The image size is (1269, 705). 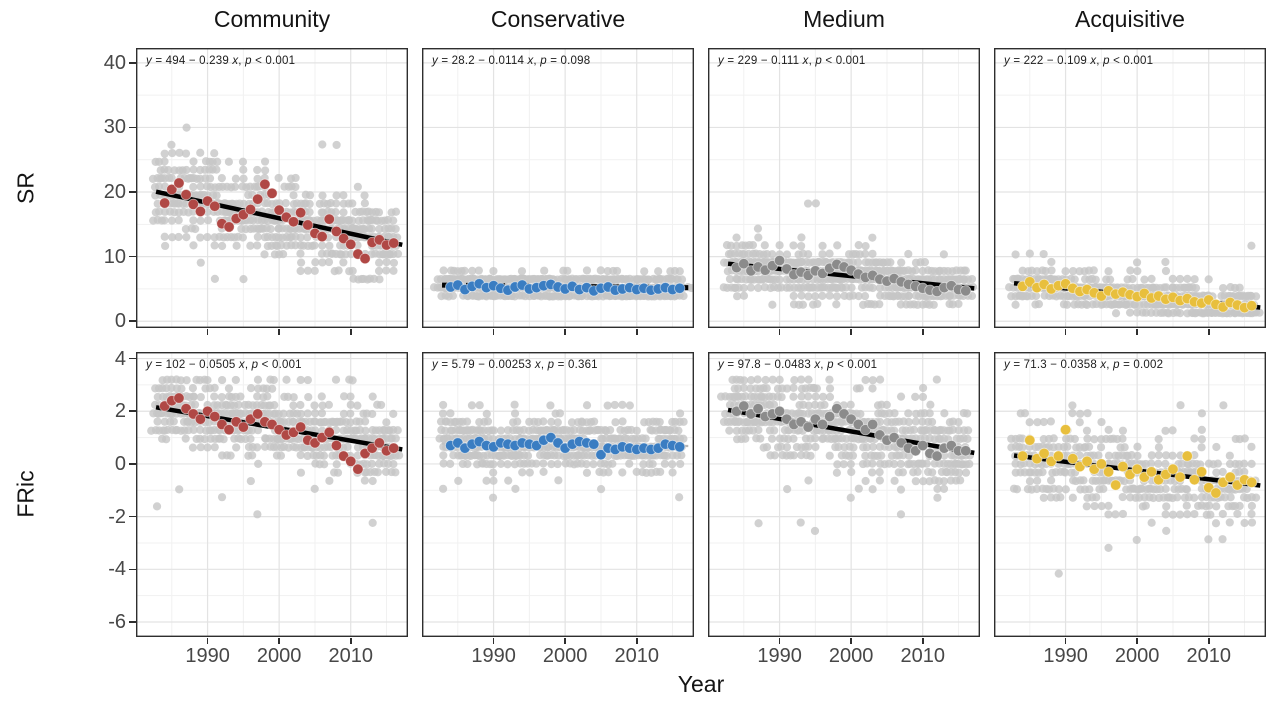 I want to click on y-tick-label: 30, so click(x=114, y=127).